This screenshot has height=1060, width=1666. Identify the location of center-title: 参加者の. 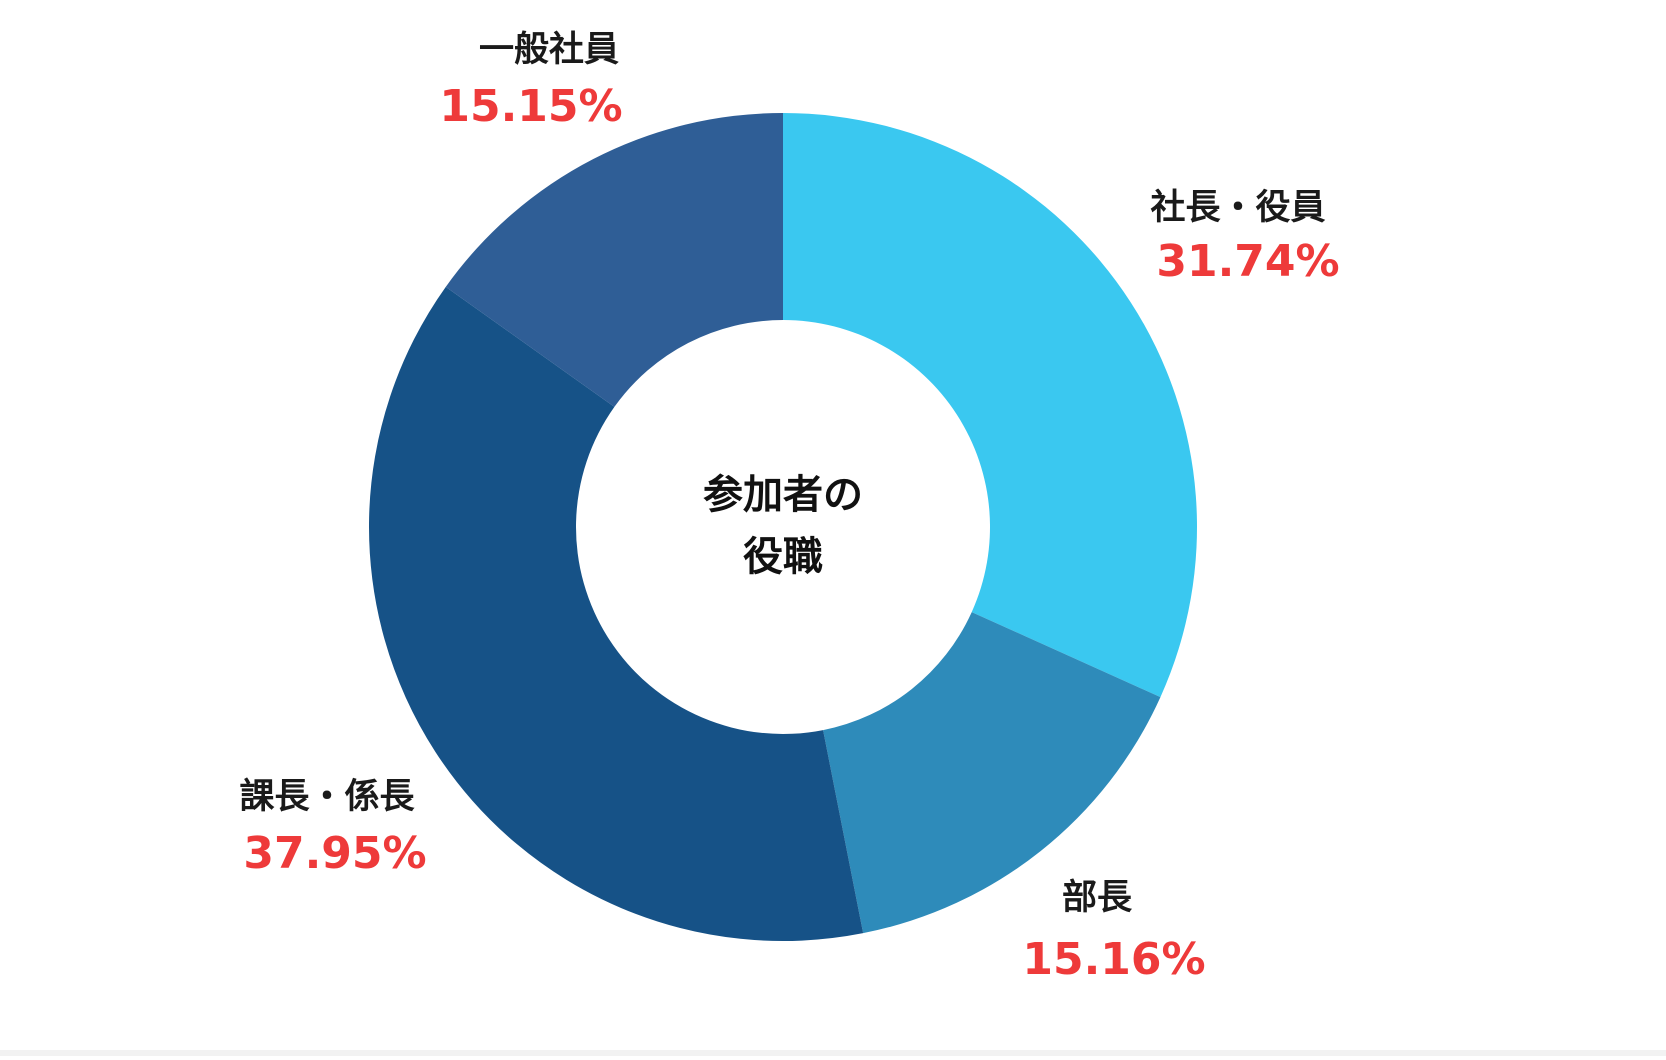
(783, 495).